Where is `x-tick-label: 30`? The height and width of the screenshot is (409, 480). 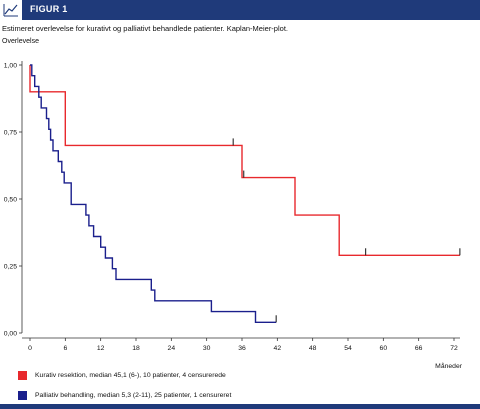
x-tick-label: 30 is located at coordinates (207, 348).